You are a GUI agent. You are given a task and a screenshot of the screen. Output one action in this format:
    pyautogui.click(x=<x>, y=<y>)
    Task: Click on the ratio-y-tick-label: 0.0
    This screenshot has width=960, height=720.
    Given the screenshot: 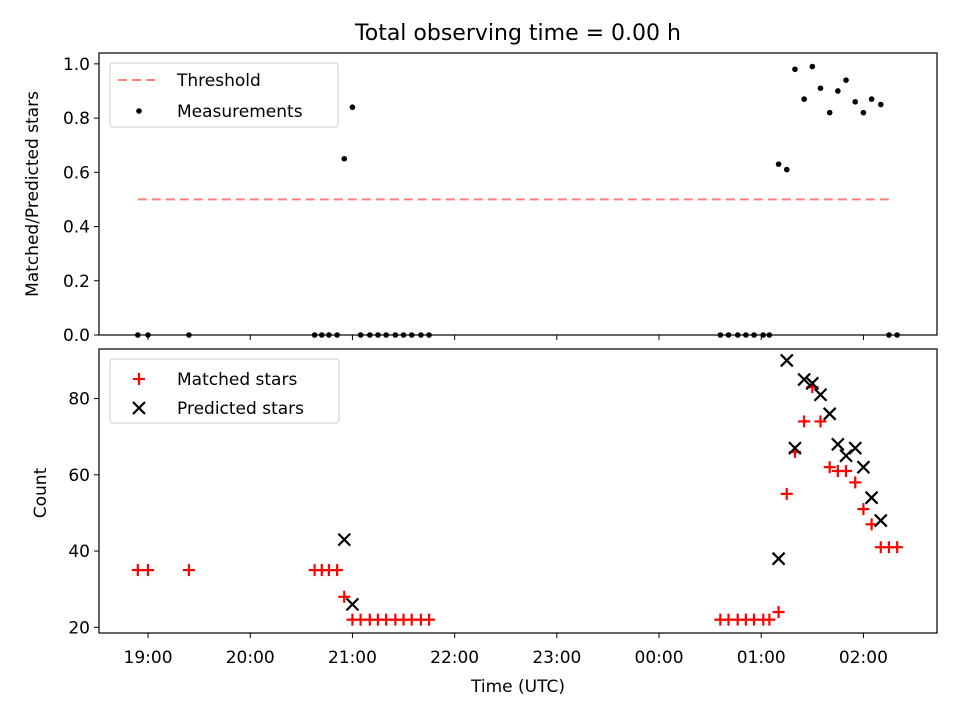 What is the action you would take?
    pyautogui.click(x=76, y=336)
    